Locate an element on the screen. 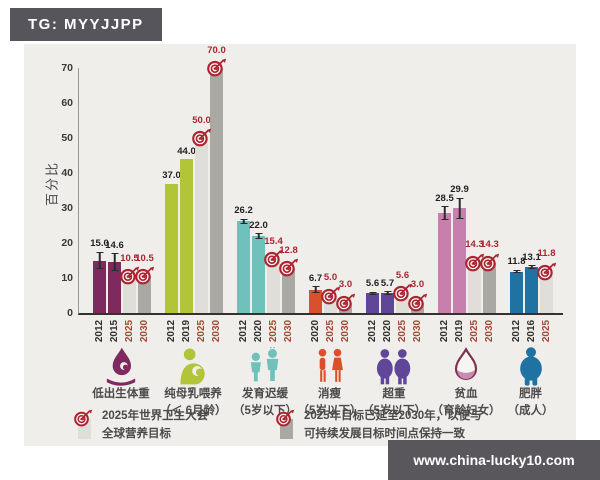 The width and height of the screenshot is (600, 480). bar: 3.0 2030 is located at coordinates (417, 311).